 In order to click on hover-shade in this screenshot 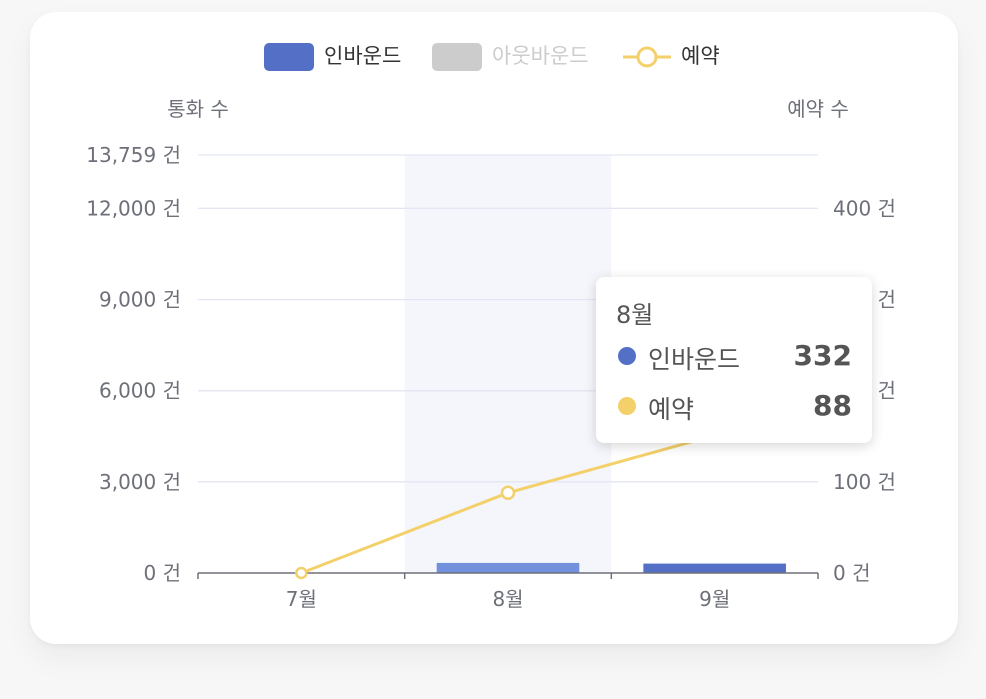, I will do `click(508, 364)`.